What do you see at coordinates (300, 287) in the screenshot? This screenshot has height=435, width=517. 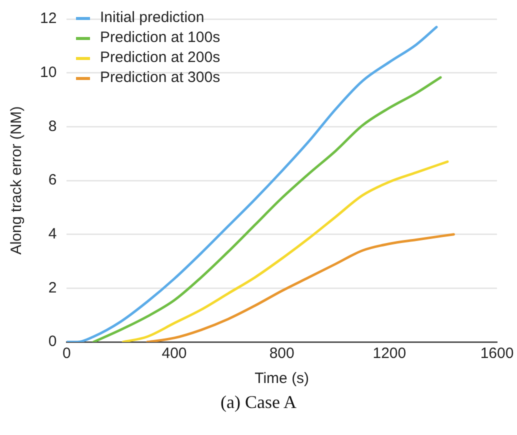 I see `line-series` at bounding box center [300, 287].